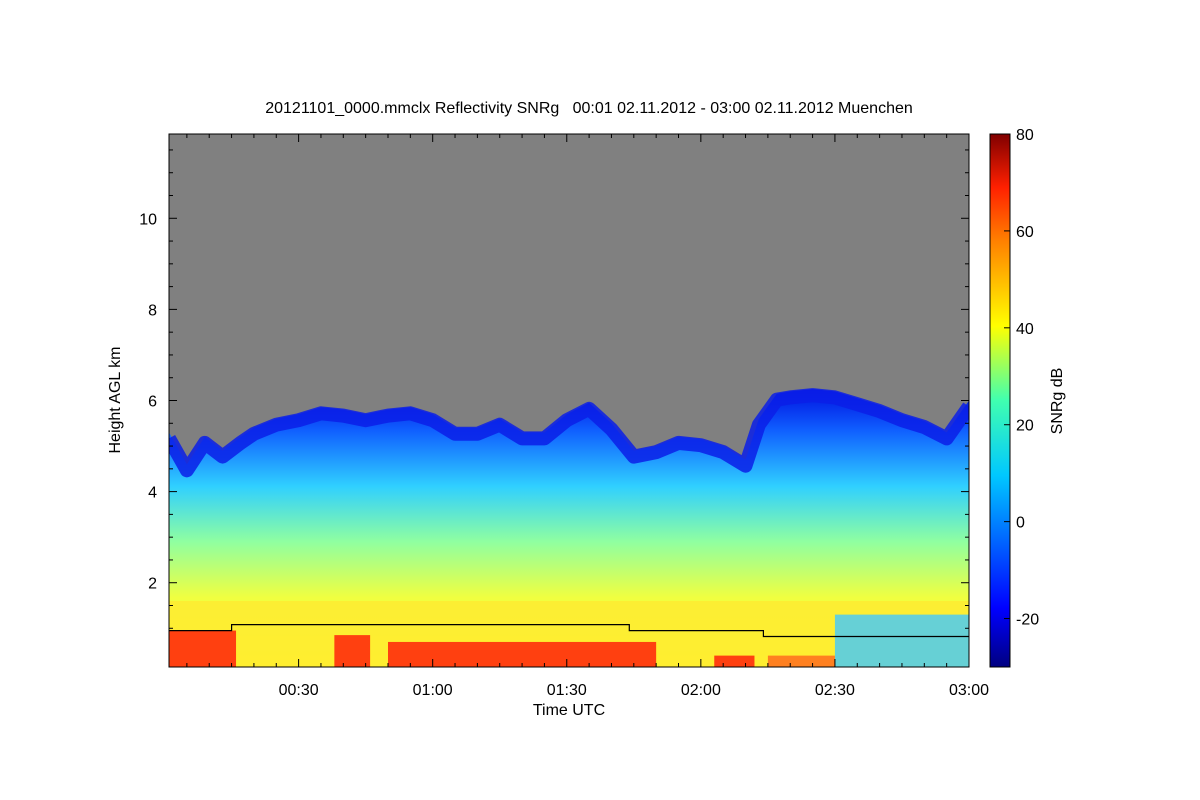  Describe the element at coordinates (1025, 426) in the screenshot. I see `colorbar-tick-label: 20` at that location.